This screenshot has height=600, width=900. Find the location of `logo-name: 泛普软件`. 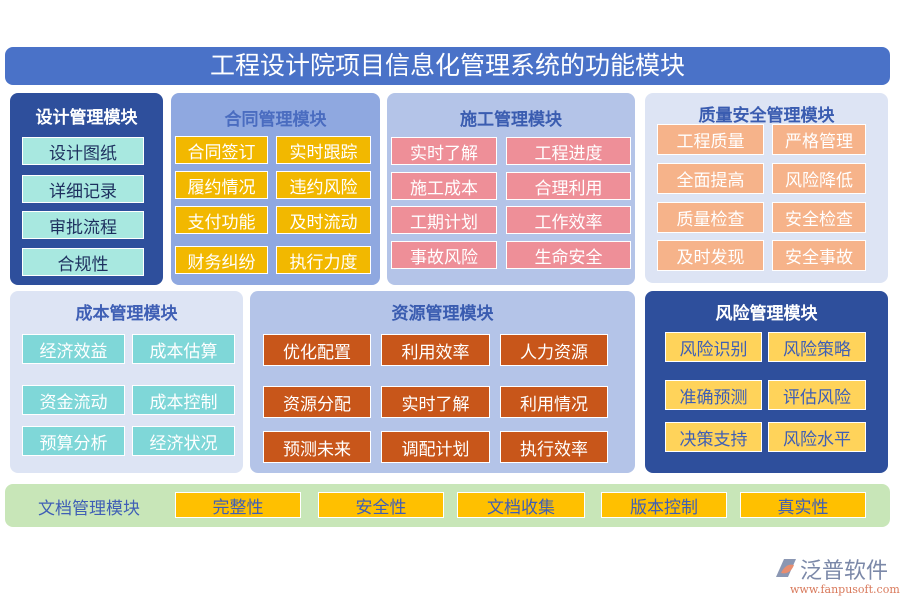

logo-name: 泛普软件 is located at coordinates (844, 571).